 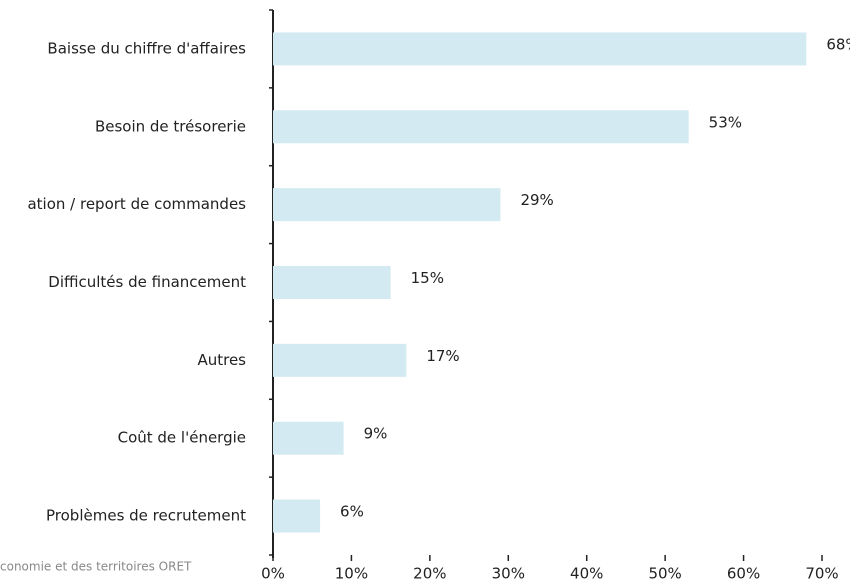 What do you see at coordinates (838, 44) in the screenshot?
I see `value-label: 68%` at bounding box center [838, 44].